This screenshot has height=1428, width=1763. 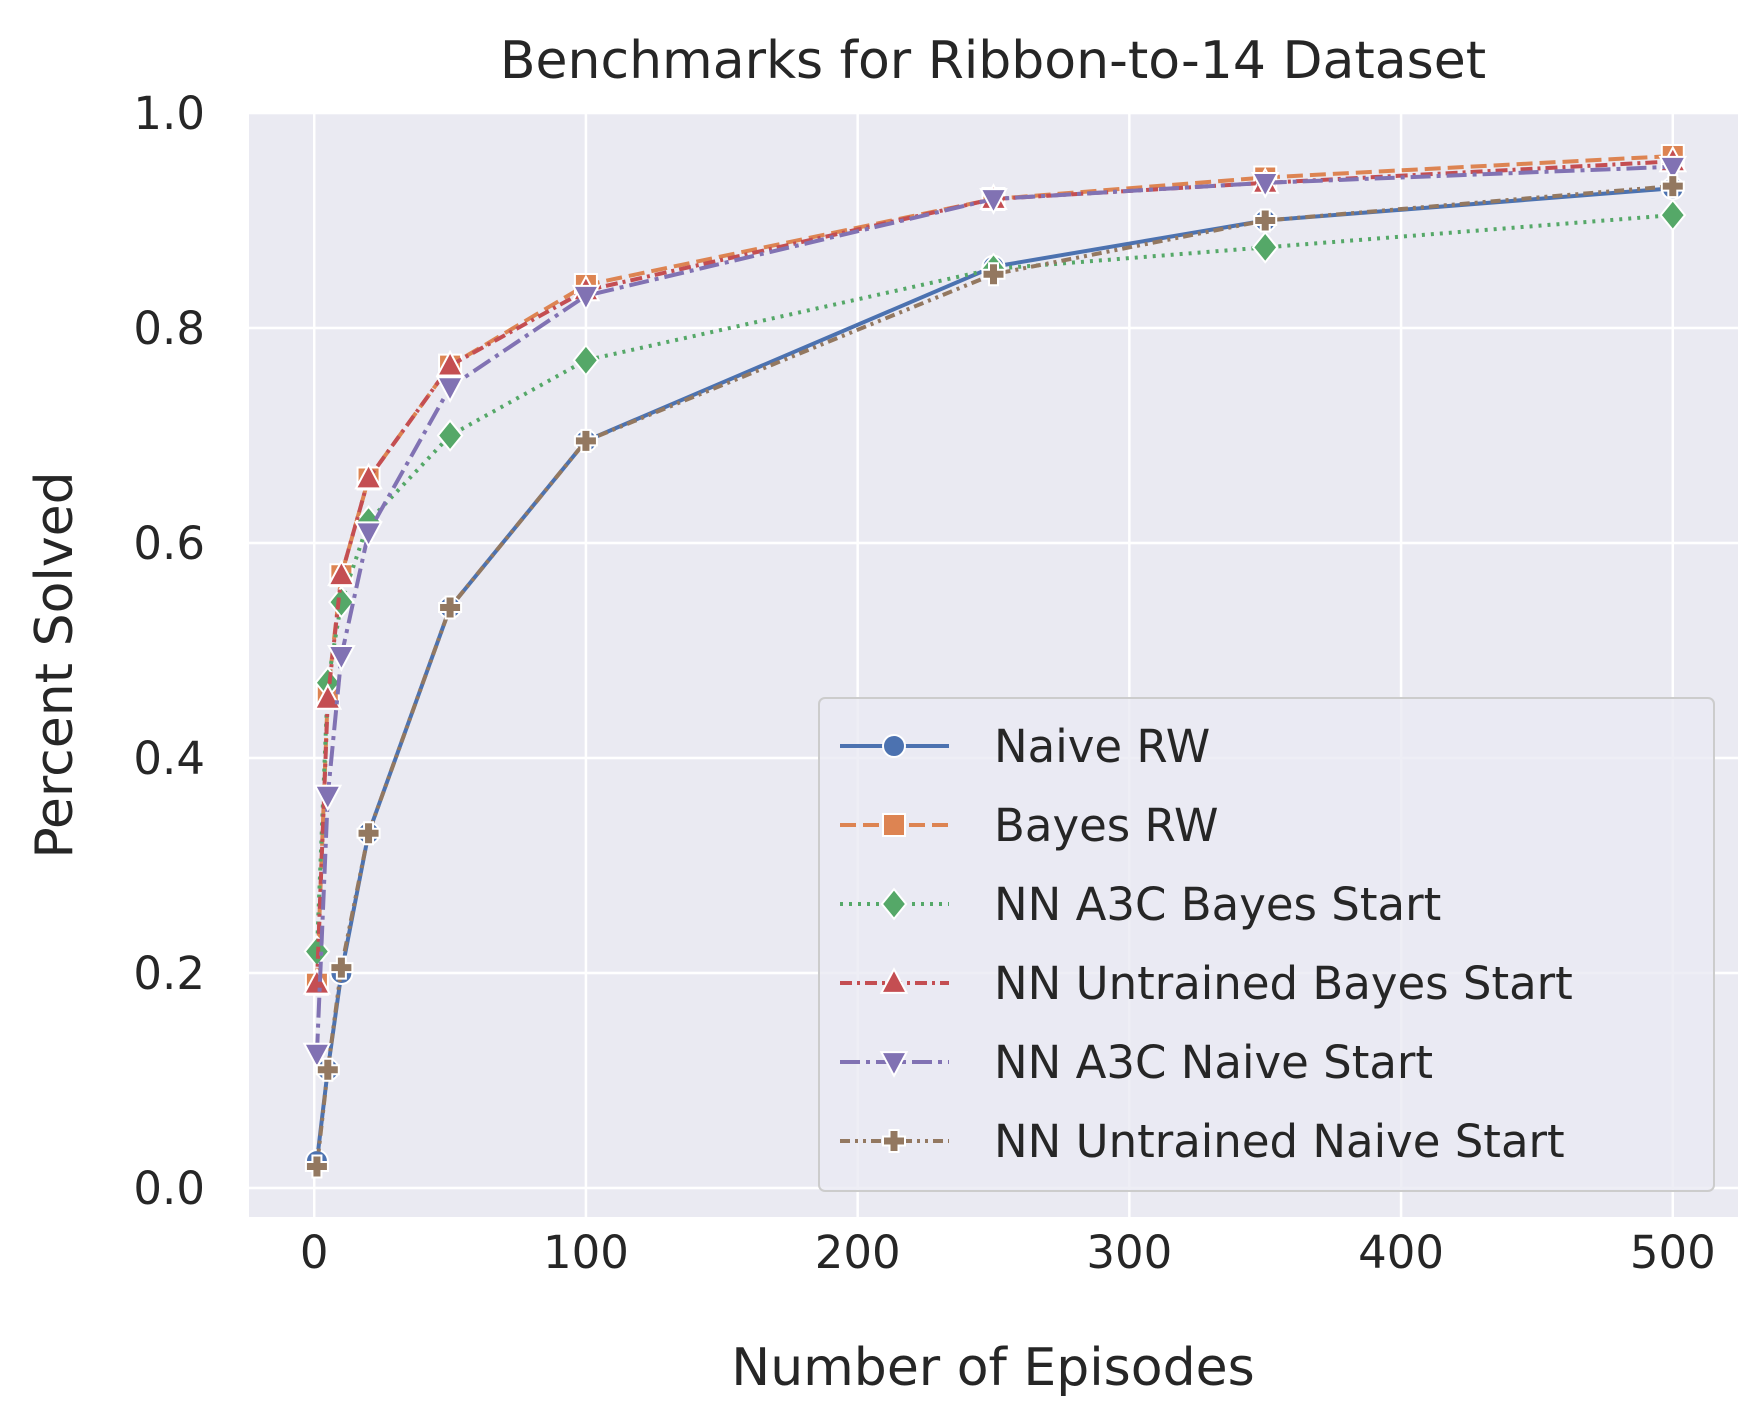 I want to click on x-axis-label: Number of Episodes, so click(x=992, y=1368).